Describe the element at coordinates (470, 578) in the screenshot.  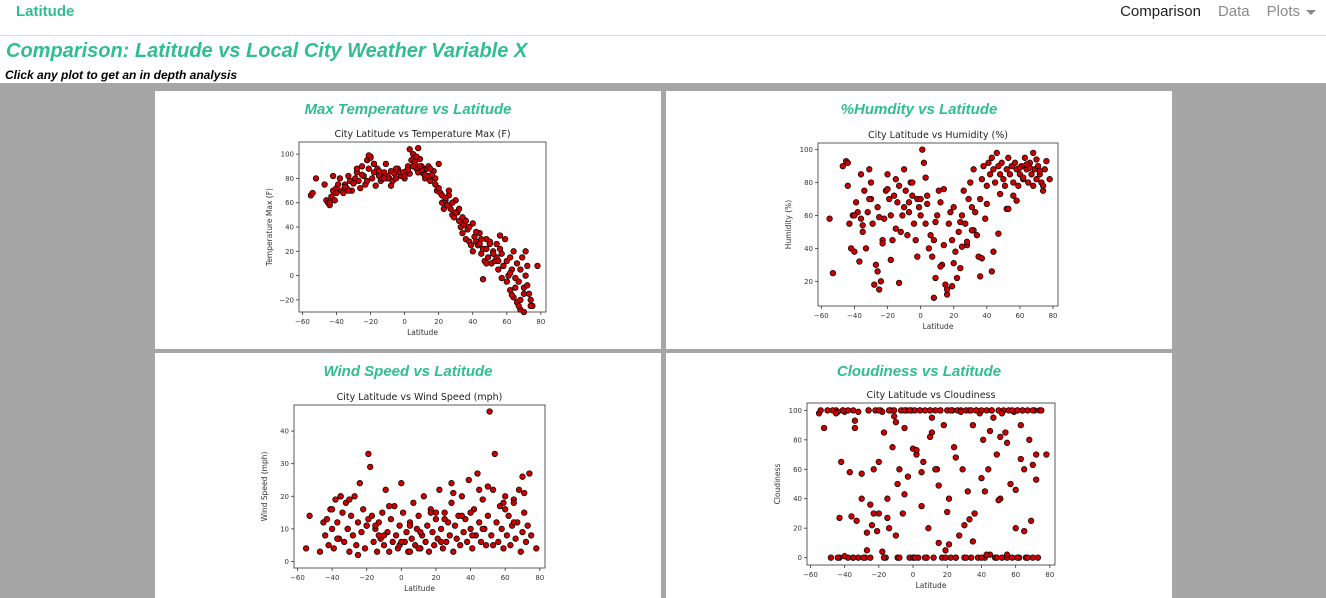
I see `x-tick-label: 40` at that location.